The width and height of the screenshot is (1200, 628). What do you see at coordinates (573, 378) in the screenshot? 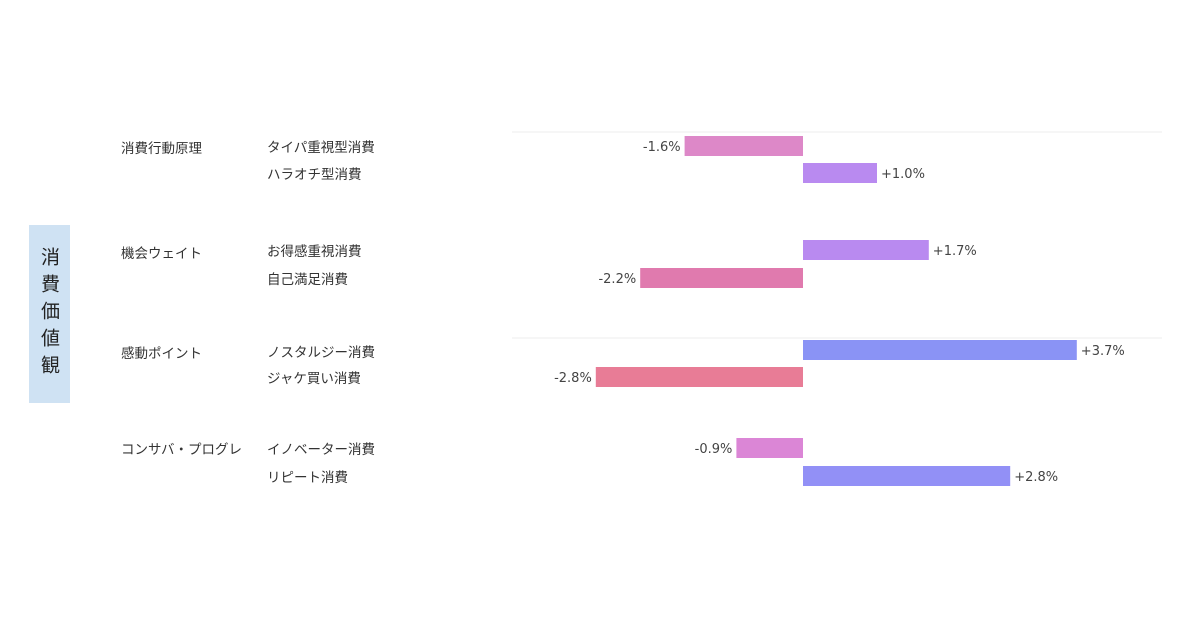
I see `value-label-3-2: -2.8%` at bounding box center [573, 378].